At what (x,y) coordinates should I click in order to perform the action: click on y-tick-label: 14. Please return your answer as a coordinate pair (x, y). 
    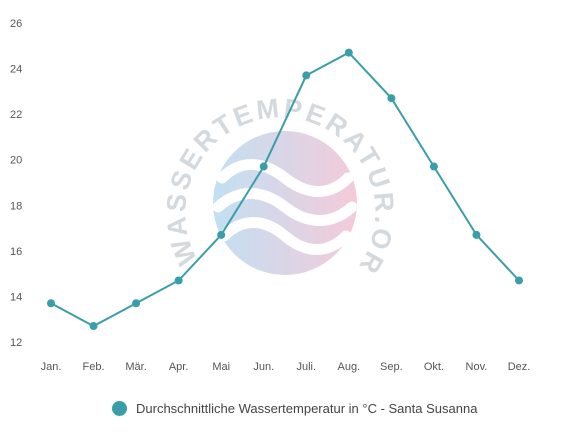
    Looking at the image, I should click on (16, 297).